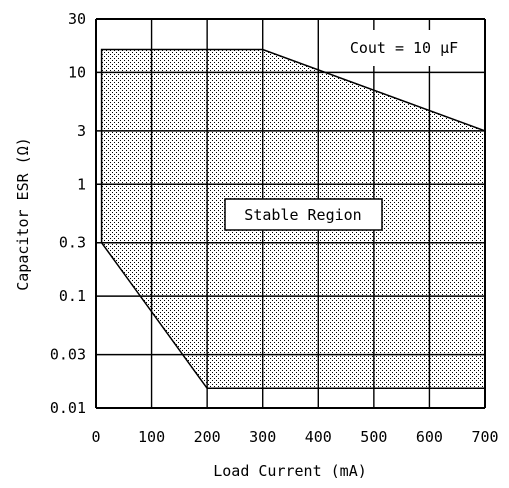 The width and height of the screenshot is (509, 488). Describe the element at coordinates (23, 214) in the screenshot. I see `y-axis-title: Capacitor ESR (Ω)` at that location.